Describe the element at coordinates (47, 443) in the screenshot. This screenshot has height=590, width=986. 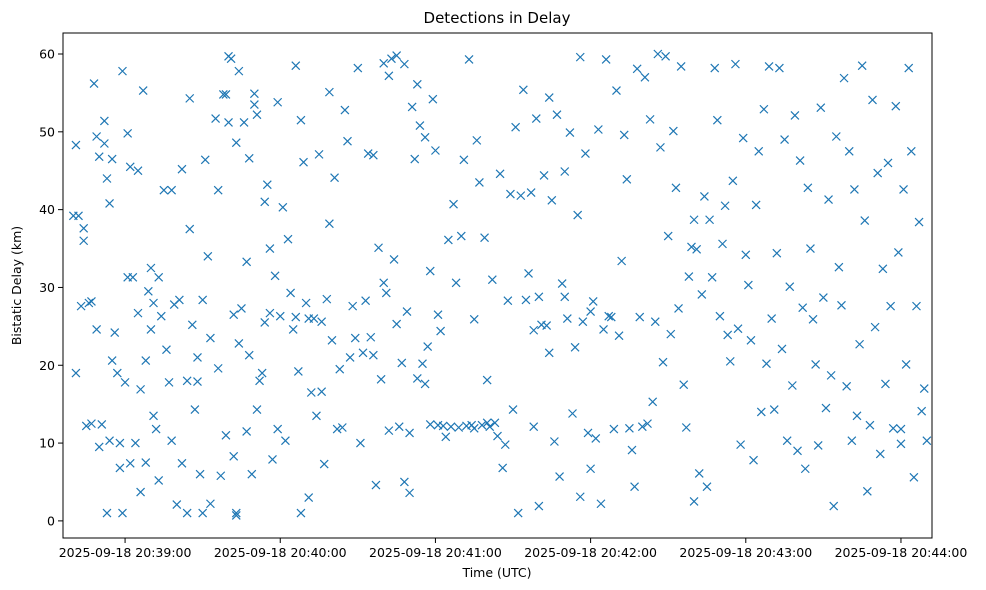
I see `y-tick-label: 10` at that location.